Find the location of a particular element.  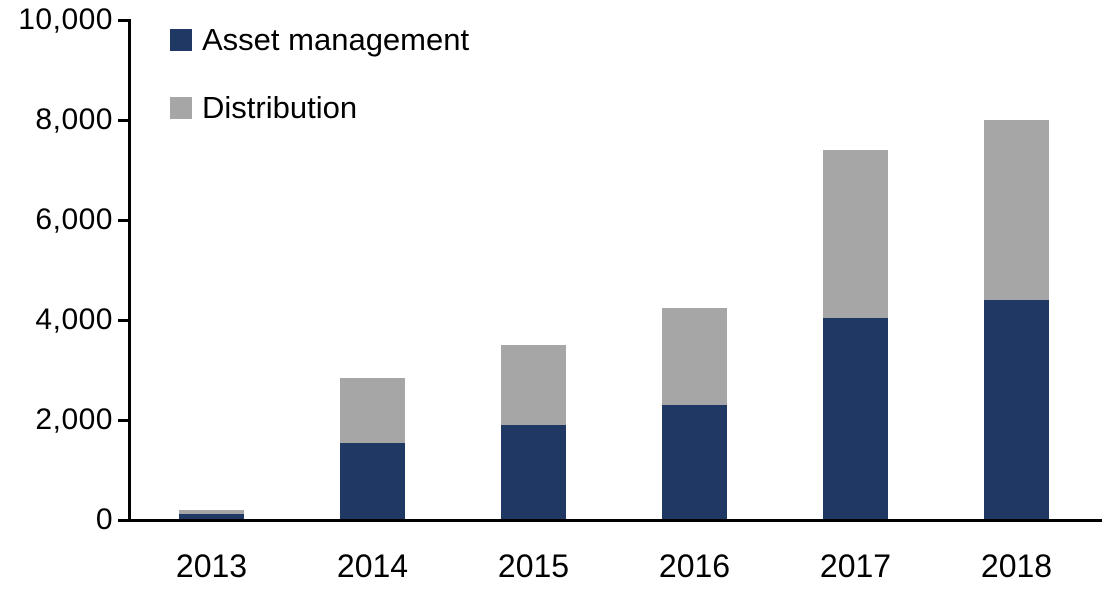

x-axis-tick-label: 2016 is located at coordinates (694, 566).